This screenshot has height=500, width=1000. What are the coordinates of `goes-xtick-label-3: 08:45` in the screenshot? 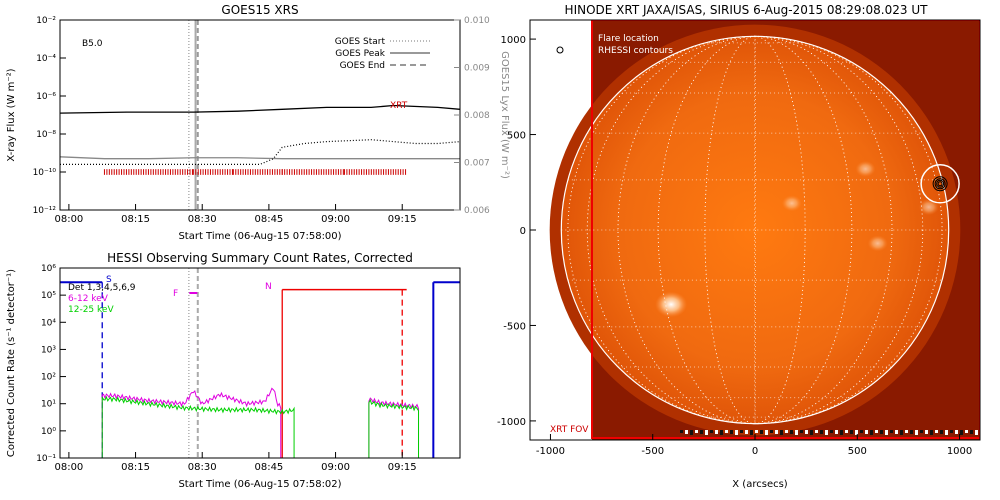 It's located at (268, 219).